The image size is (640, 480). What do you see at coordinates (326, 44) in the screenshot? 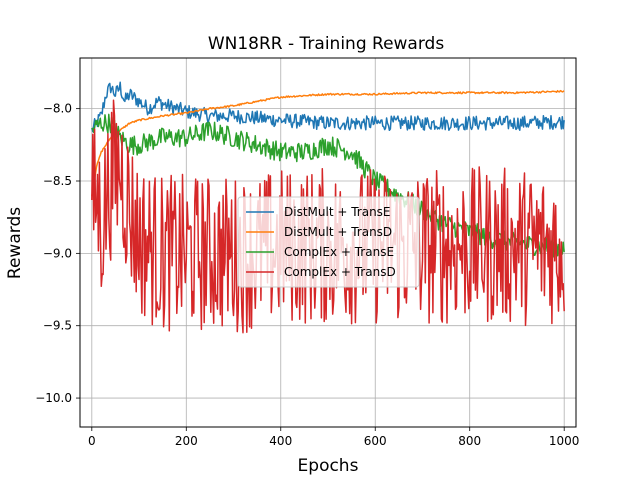
I see `chart-title: WN18RR - Training Rewards` at bounding box center [326, 44].